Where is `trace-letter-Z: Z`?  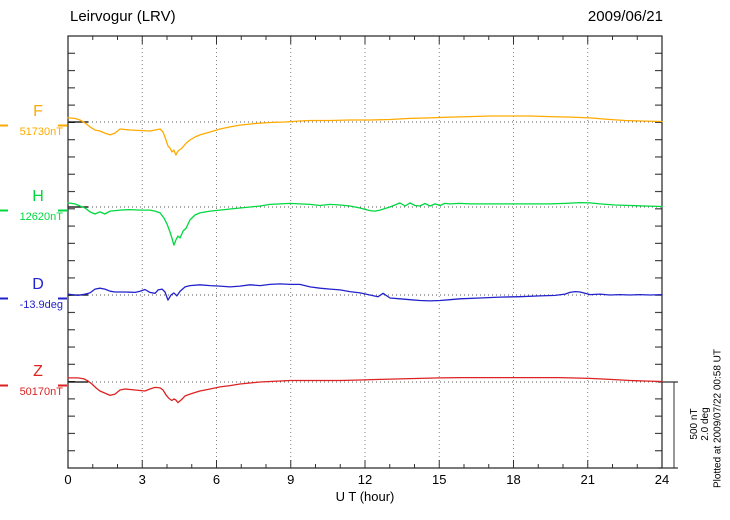
trace-letter-Z: Z is located at coordinates (38, 371).